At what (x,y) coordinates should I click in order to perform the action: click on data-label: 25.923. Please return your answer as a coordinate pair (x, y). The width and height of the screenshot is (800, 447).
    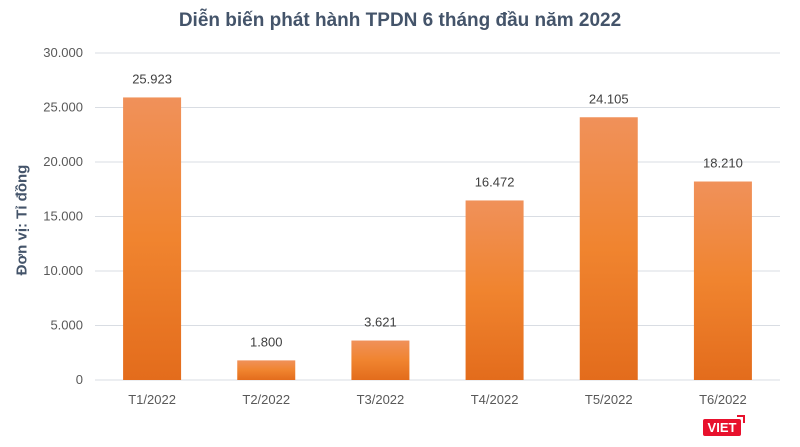
    Looking at the image, I should click on (152, 78).